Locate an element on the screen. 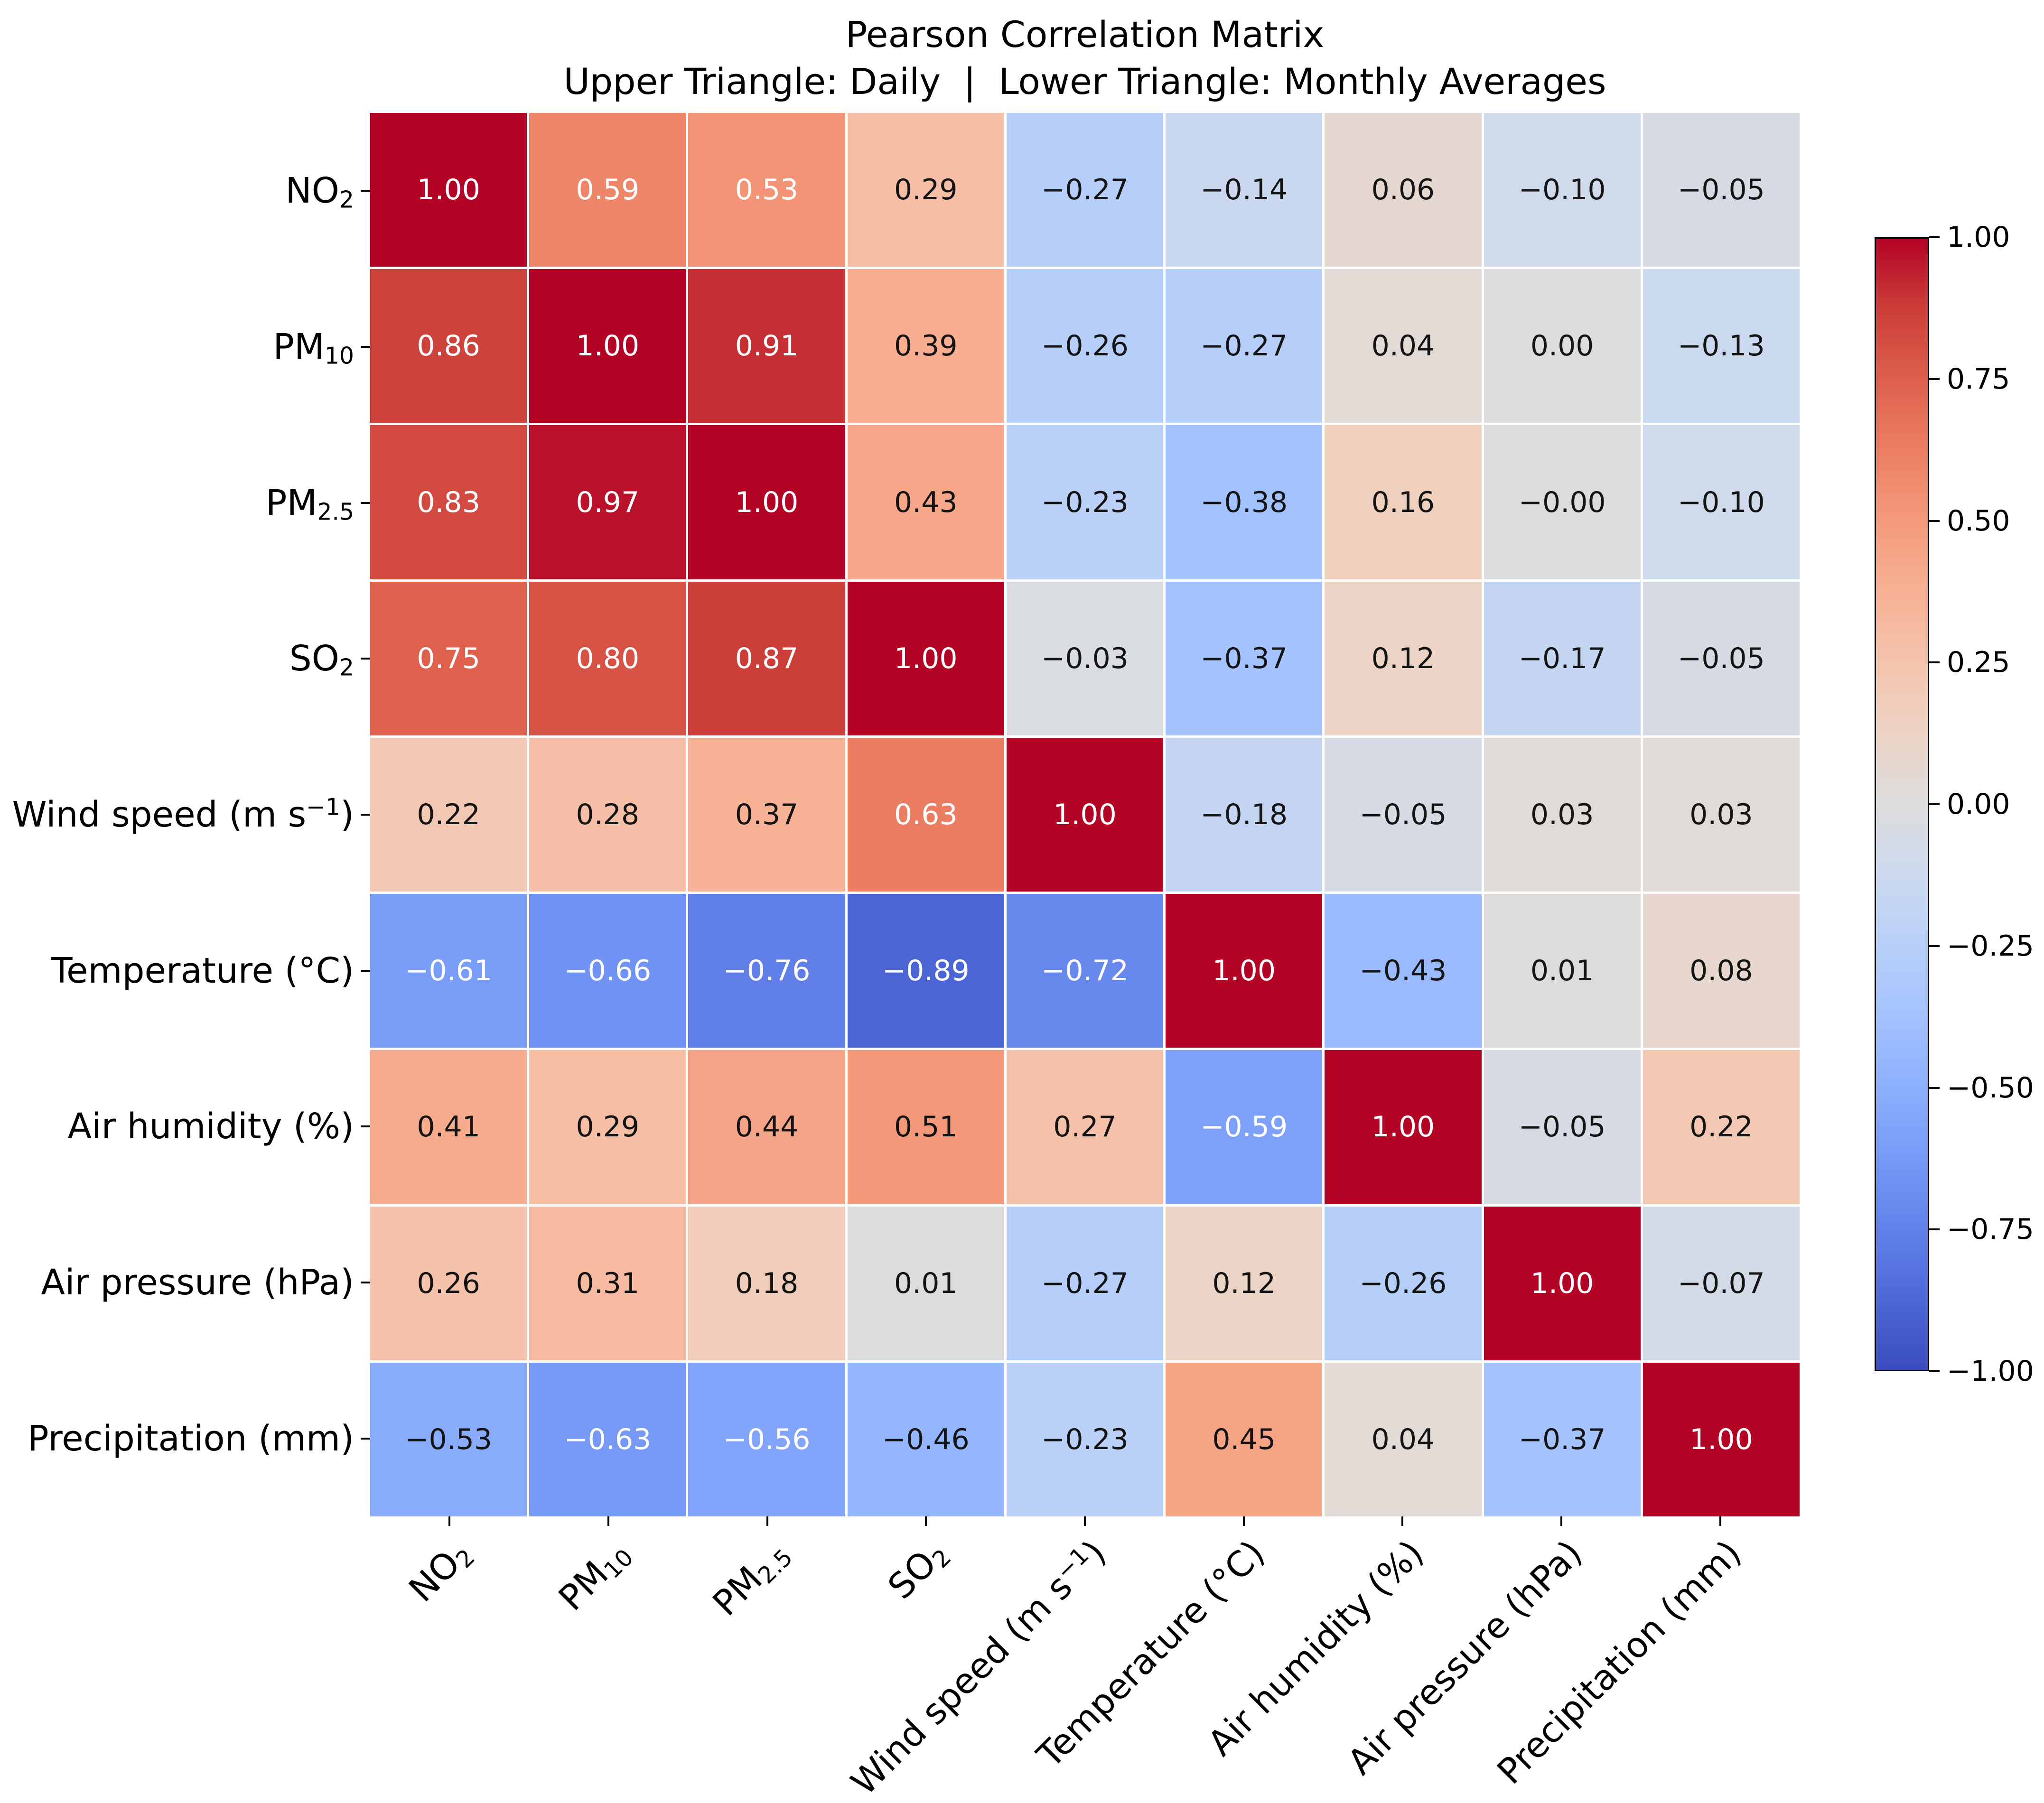 This screenshot has width=2044, height=1803. y-axis-label: NO2 is located at coordinates (319, 192).